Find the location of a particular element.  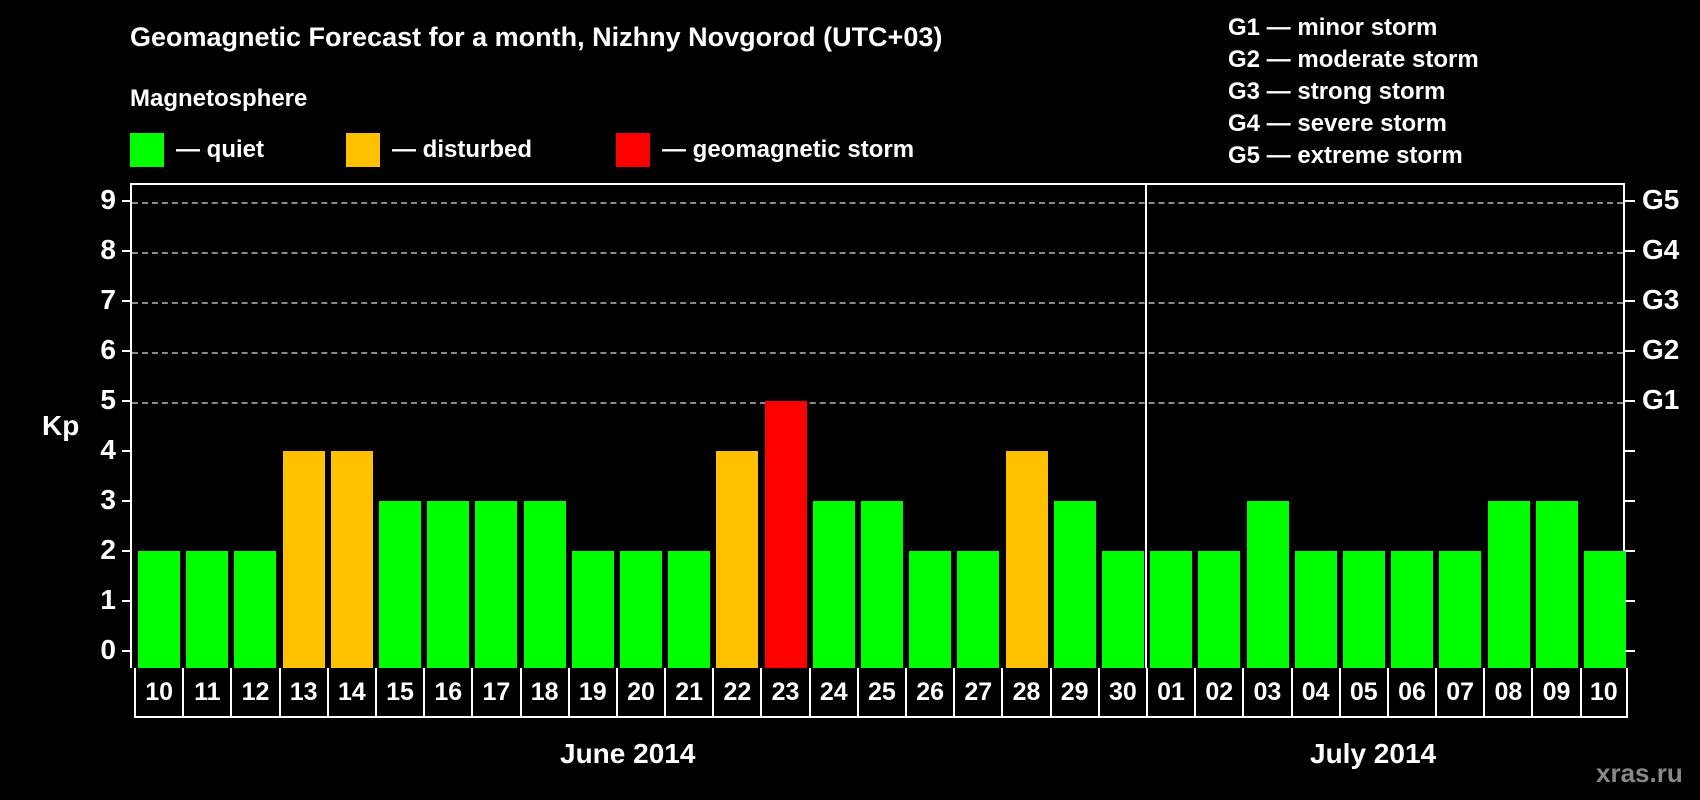

date-label: 12 is located at coordinates (254, 692).